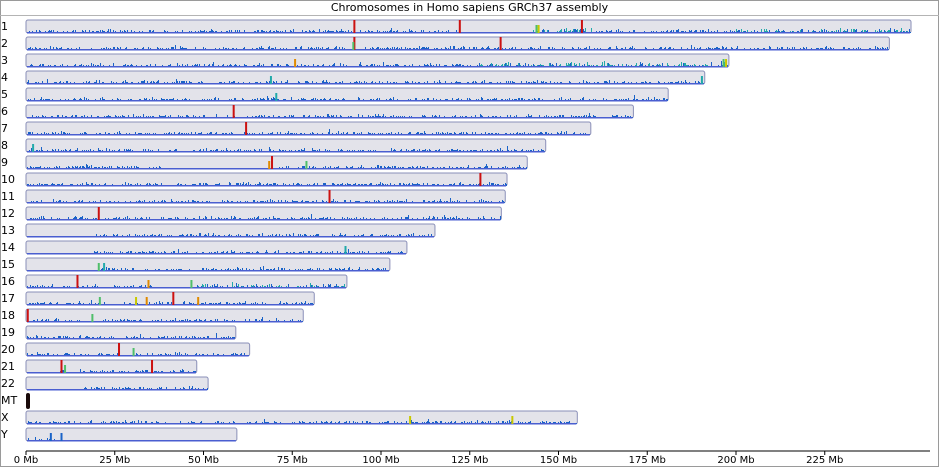 The height and width of the screenshot is (467, 939). I want to click on chromosome-row-Y: Y, so click(119, 434).